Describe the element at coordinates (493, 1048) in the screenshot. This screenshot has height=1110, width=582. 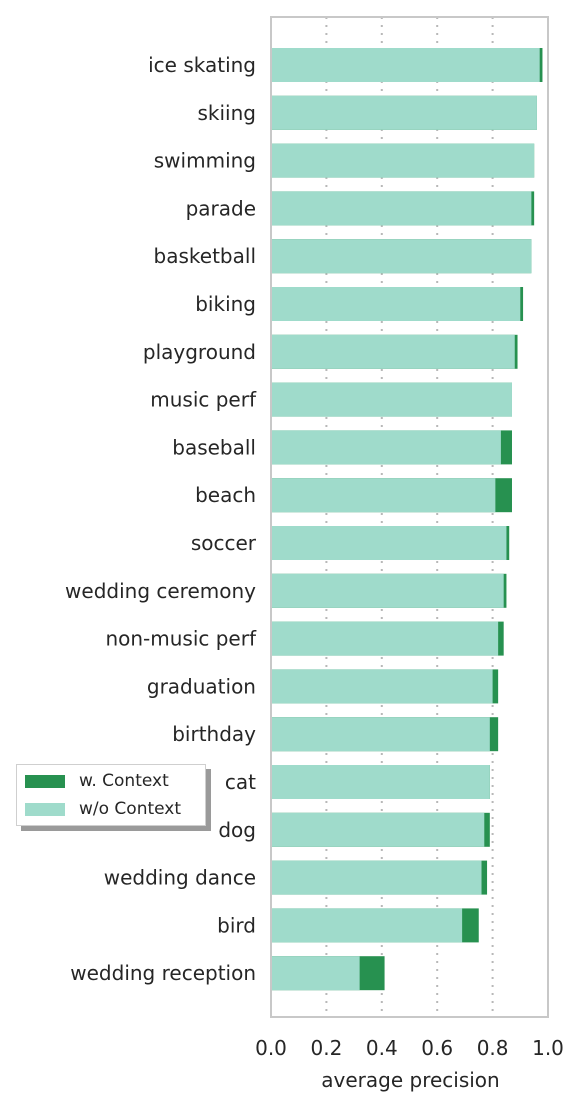
I see `x-tick-label: 0.8` at that location.